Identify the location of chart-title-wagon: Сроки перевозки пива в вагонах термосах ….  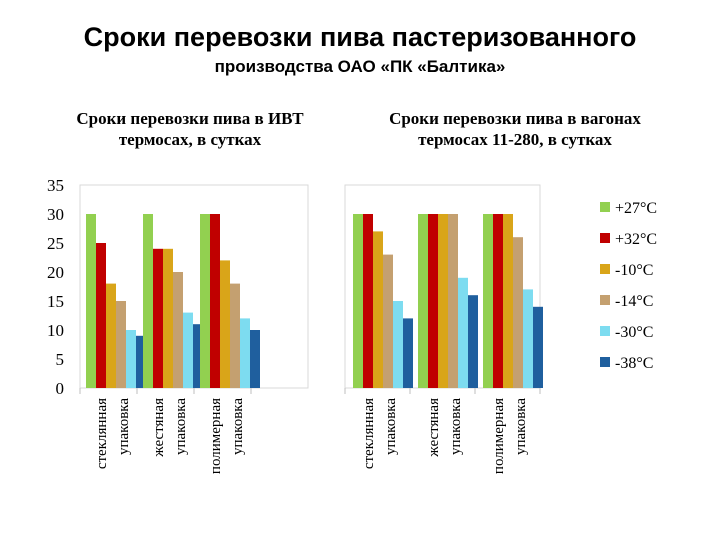
(515, 129).